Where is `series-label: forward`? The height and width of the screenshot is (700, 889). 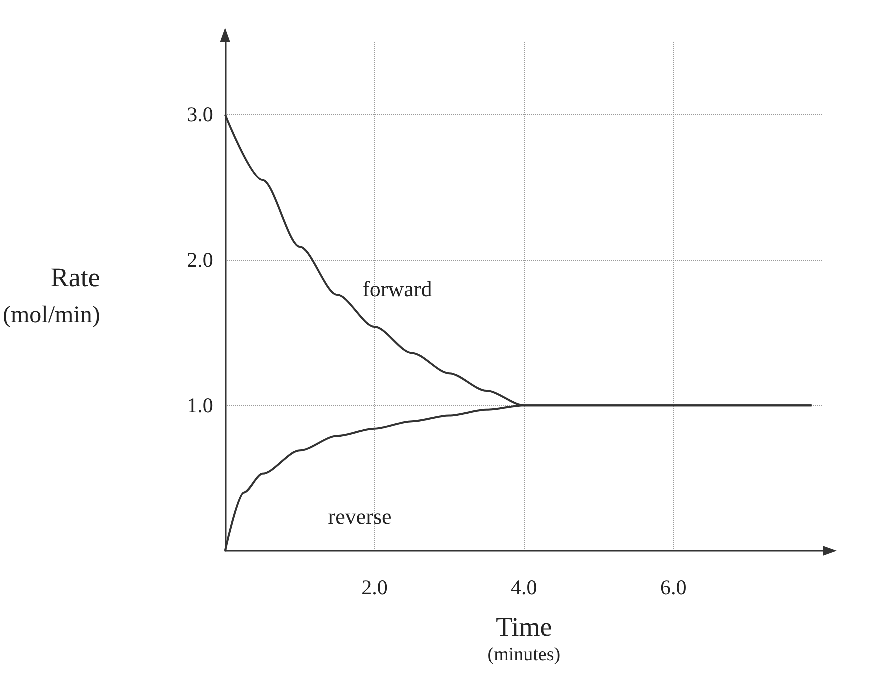
series-label: forward is located at coordinates (397, 289).